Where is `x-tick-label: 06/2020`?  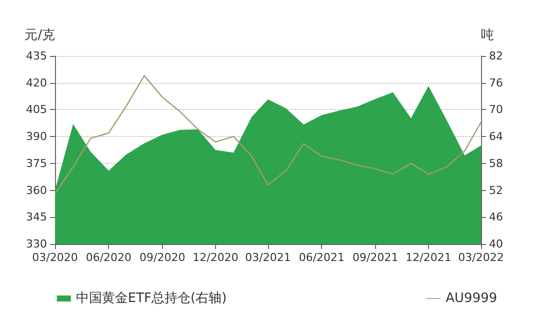
x-tick-label: 06/2020 is located at coordinates (109, 257).